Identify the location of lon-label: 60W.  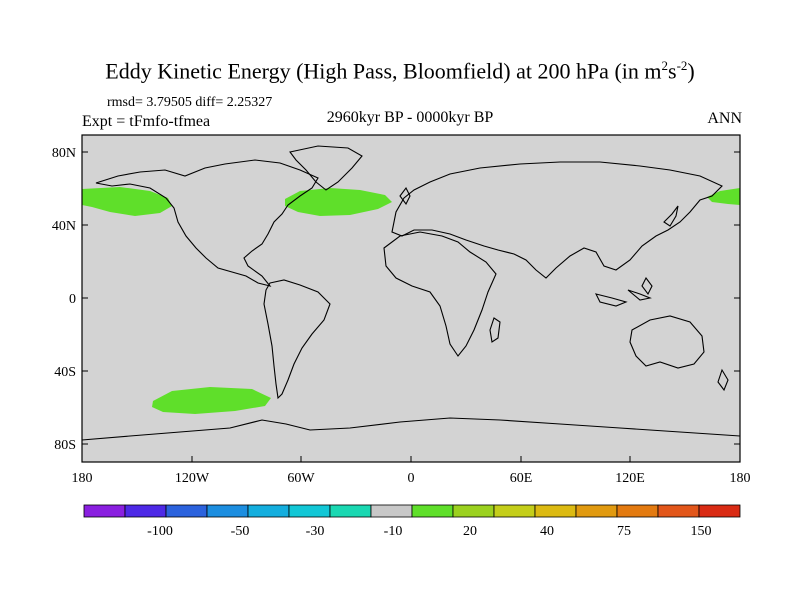
(301, 478).